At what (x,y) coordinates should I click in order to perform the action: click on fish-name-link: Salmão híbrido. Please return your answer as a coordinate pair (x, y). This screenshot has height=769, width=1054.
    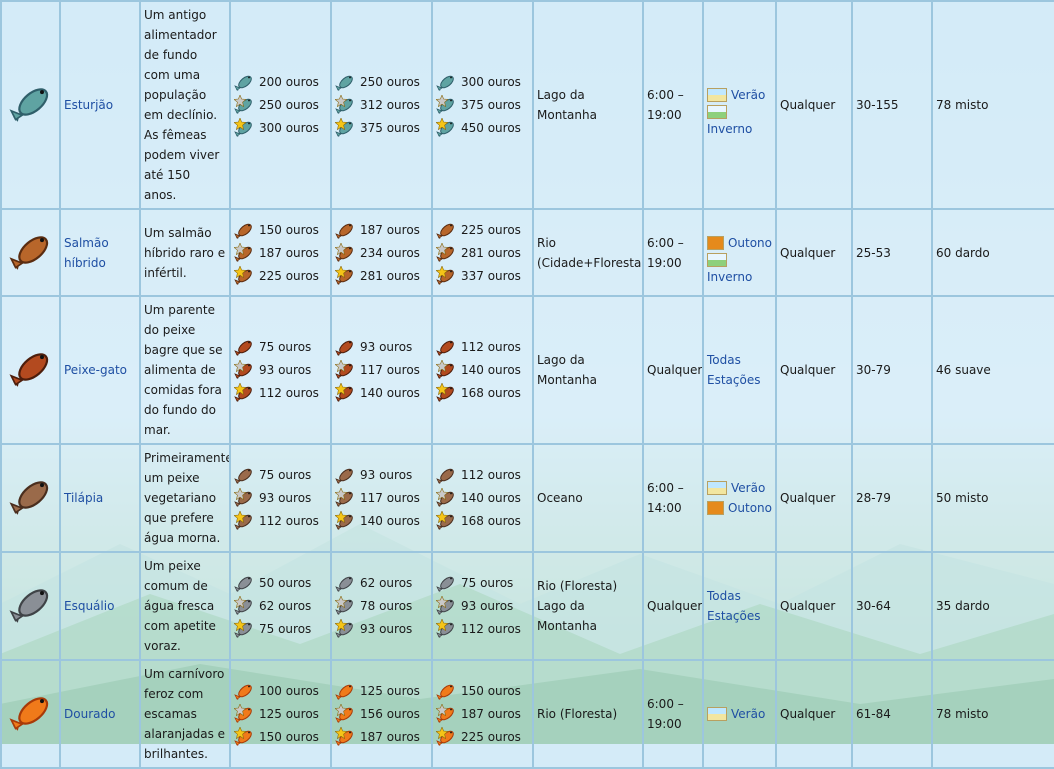
    Looking at the image, I should click on (86, 252).